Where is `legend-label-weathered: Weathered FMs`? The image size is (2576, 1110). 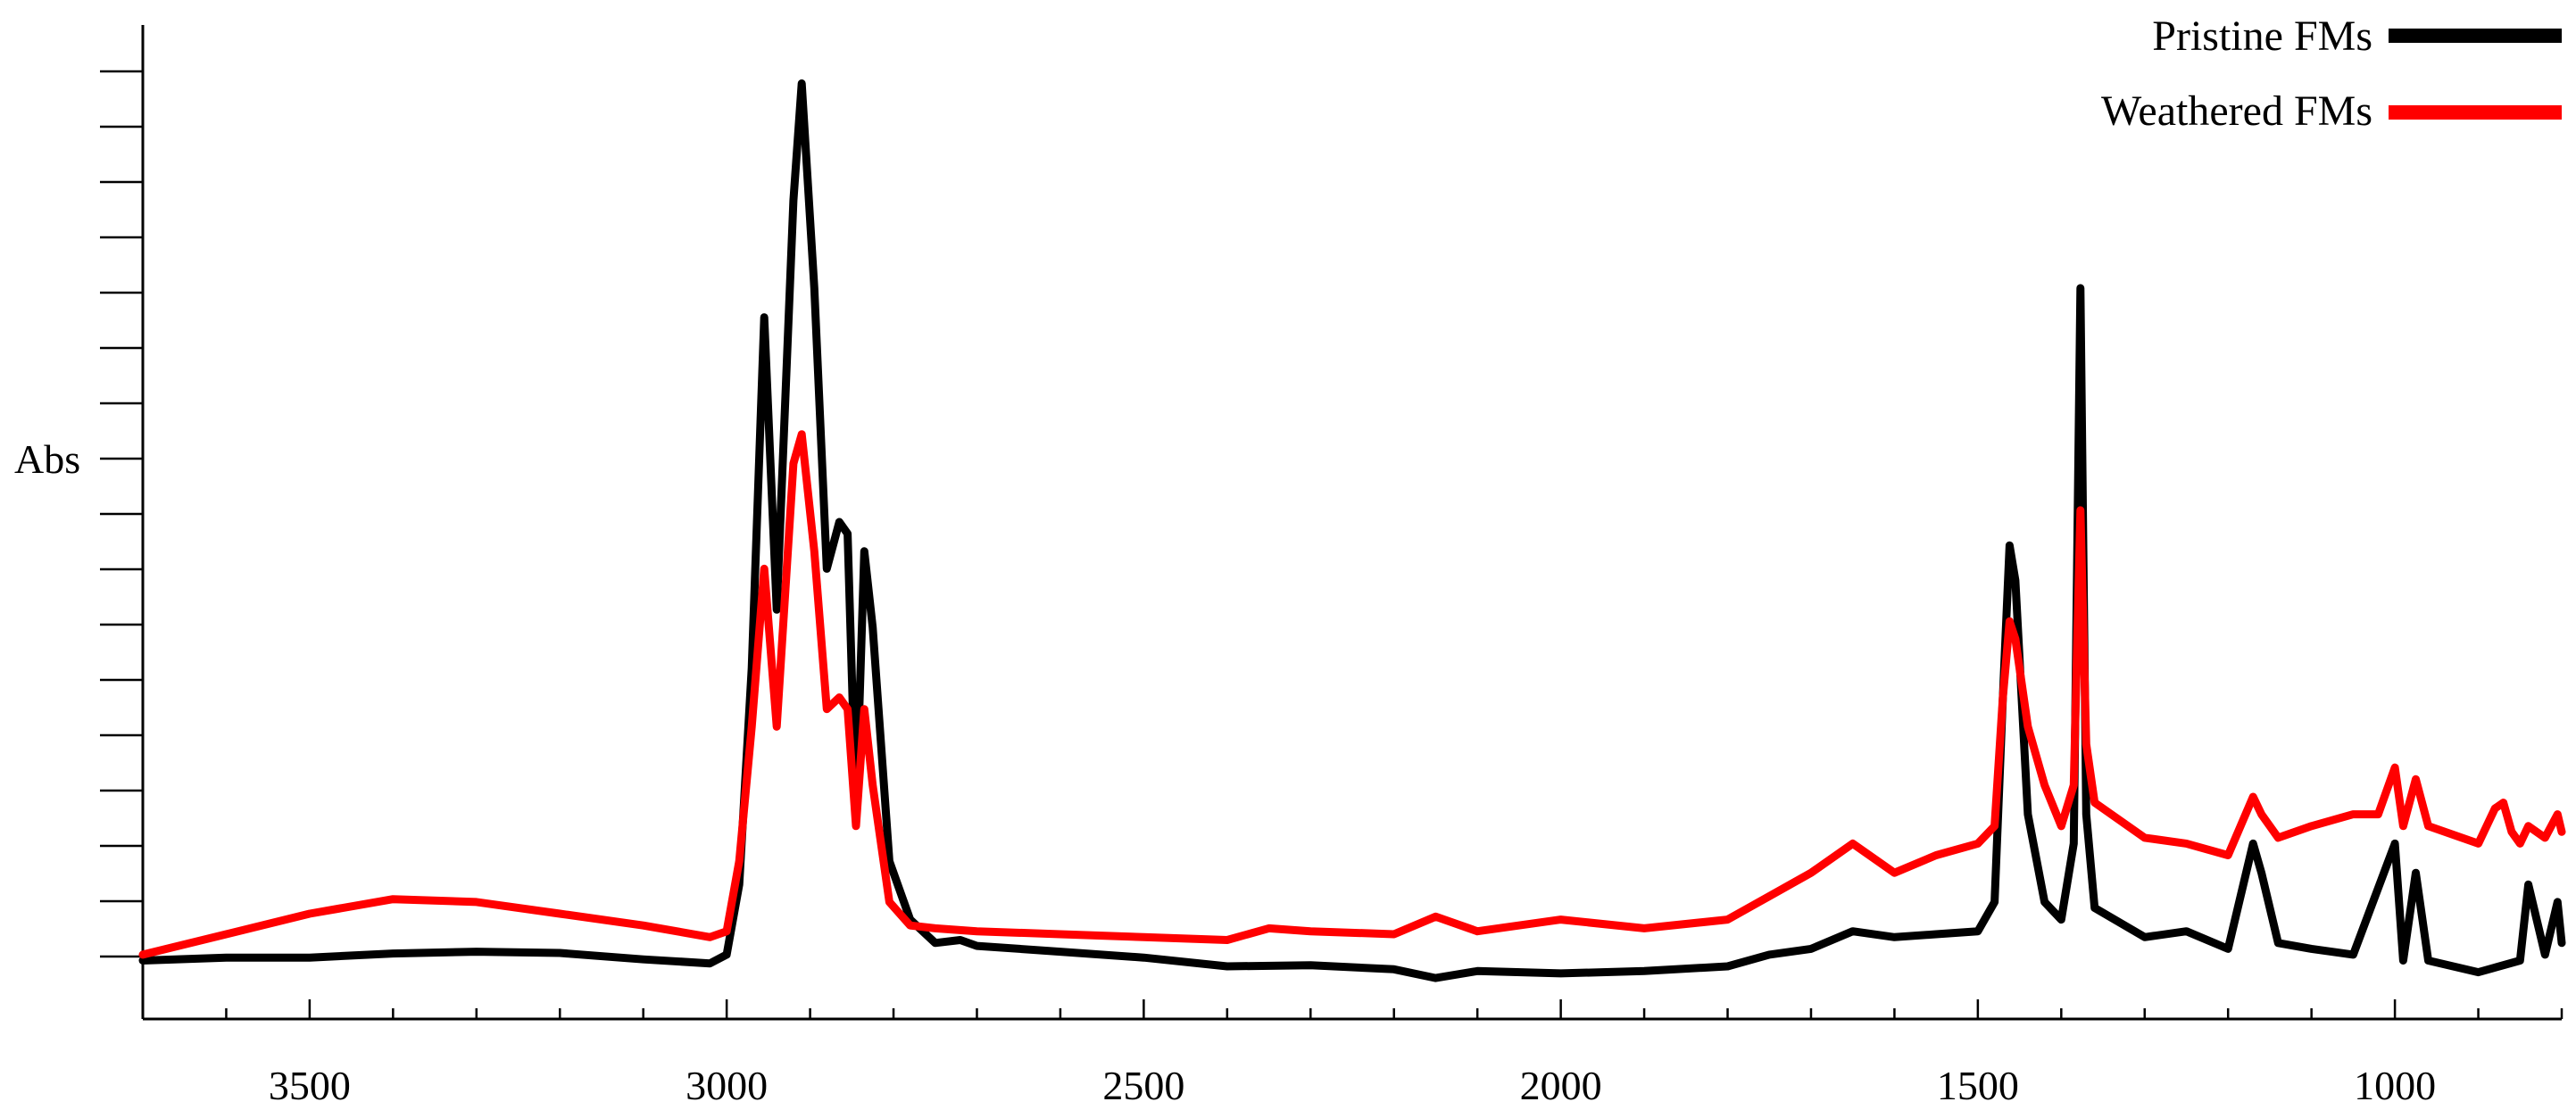 legend-label-weathered: Weathered FMs is located at coordinates (2236, 111).